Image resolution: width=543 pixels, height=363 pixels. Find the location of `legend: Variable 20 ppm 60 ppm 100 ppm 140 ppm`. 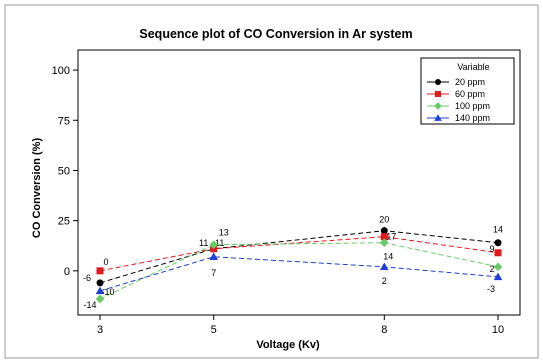

legend: Variable 20 ppm 60 ppm 100 ppm 140 ppm is located at coordinates (467, 91).